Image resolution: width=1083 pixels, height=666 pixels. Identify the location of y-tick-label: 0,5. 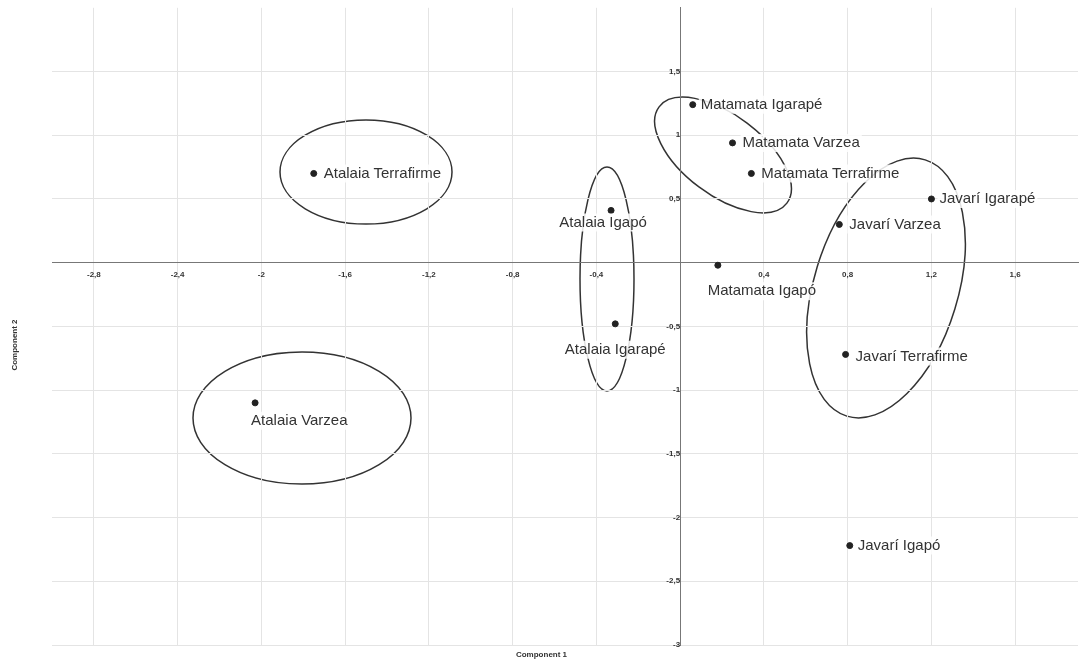
(675, 199).